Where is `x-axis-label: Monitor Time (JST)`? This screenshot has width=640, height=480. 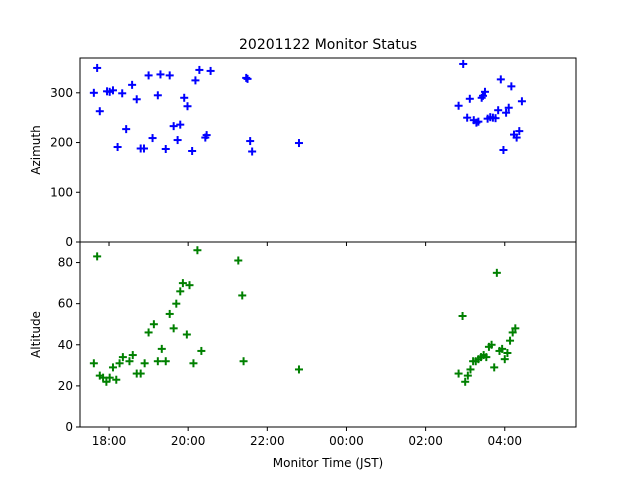 x-axis-label: Monitor Time (JST) is located at coordinates (328, 463).